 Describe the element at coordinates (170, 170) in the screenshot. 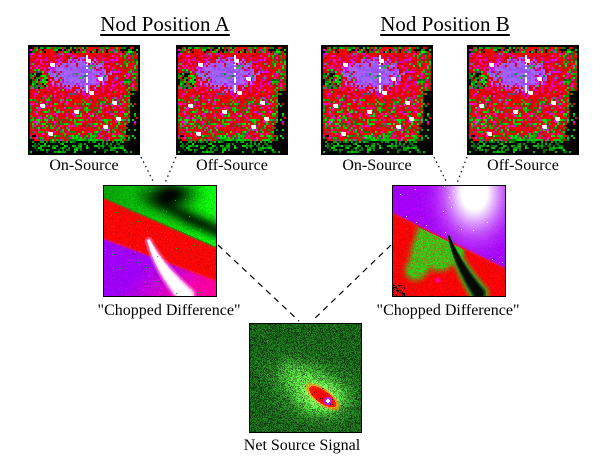

I see `dotted-line-a-off` at that location.